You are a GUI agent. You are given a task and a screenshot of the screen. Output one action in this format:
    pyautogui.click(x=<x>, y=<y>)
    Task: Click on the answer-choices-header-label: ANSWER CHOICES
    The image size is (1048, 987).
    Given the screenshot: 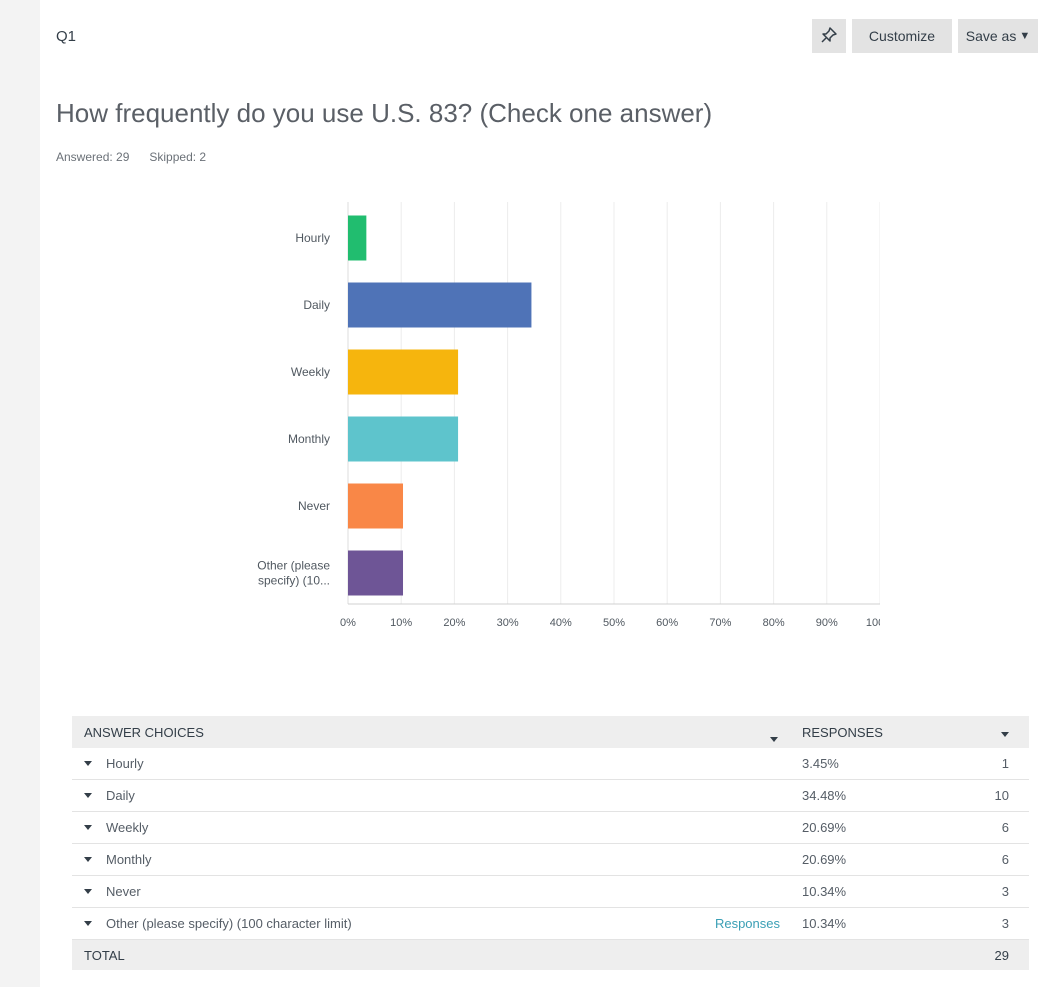 What is the action you would take?
    pyautogui.click(x=144, y=732)
    